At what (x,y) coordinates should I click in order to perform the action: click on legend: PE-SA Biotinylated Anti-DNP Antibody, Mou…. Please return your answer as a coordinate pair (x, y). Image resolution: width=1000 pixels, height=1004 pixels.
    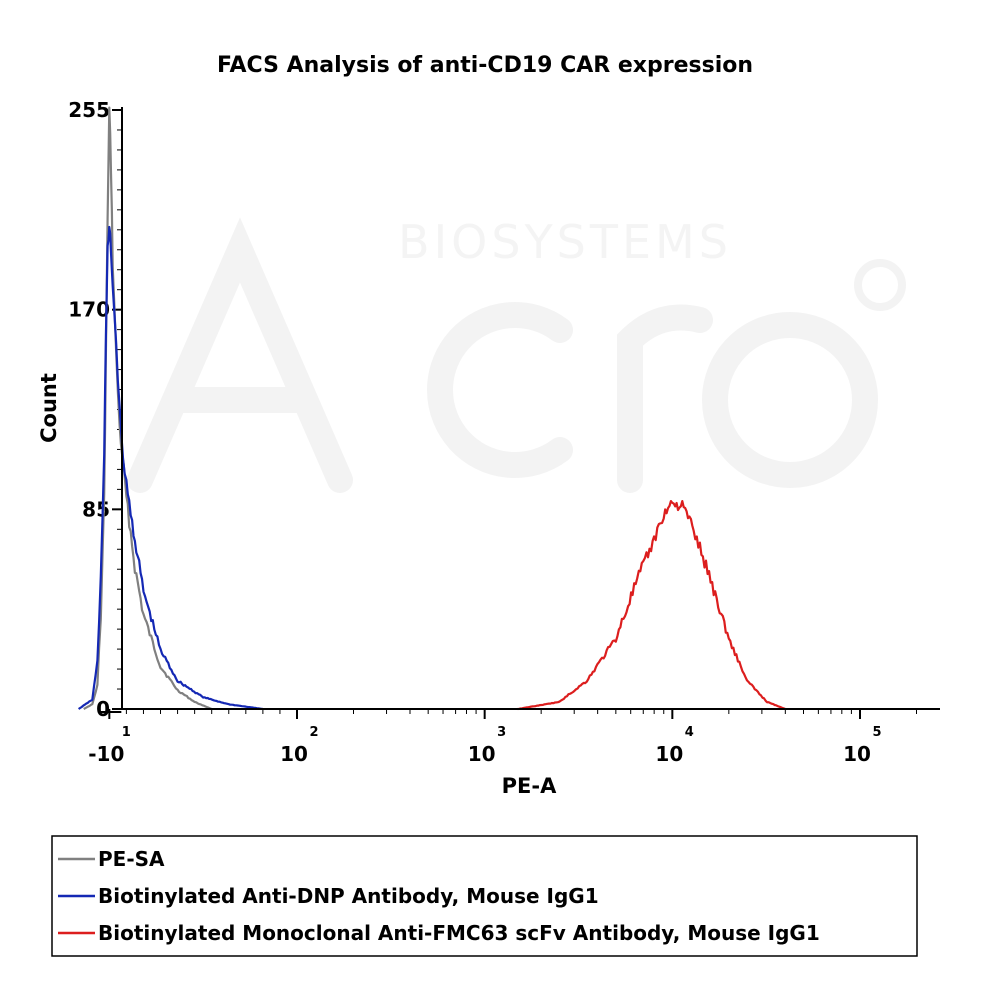
    Looking at the image, I should click on (484, 896).